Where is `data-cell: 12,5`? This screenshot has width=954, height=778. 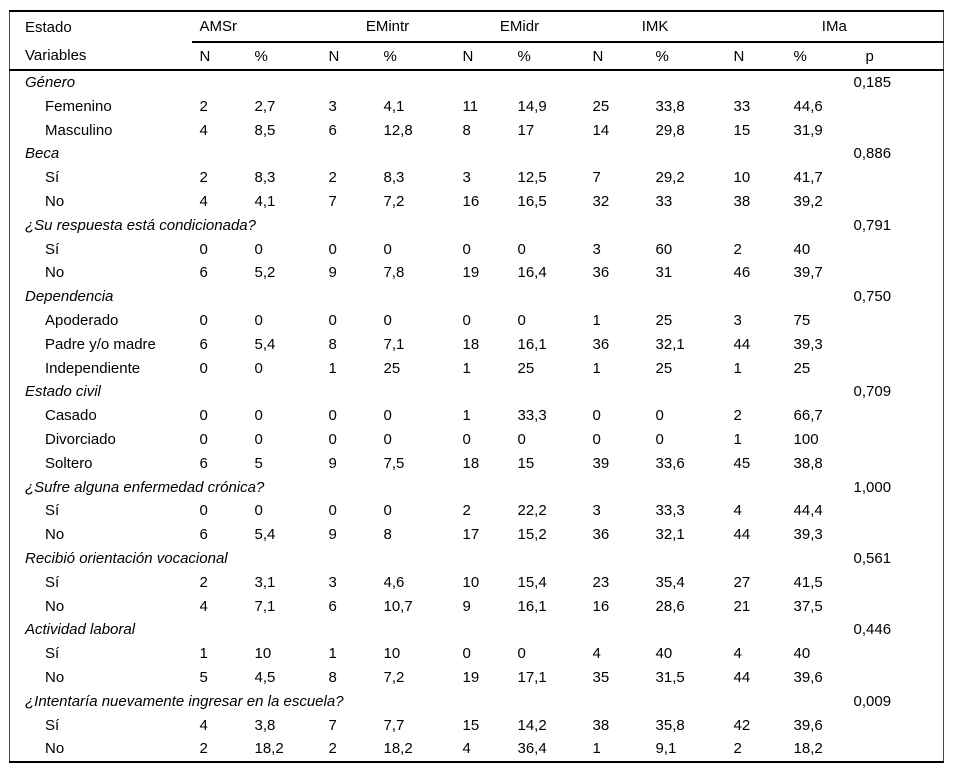 data-cell: 12,5 is located at coordinates (532, 178).